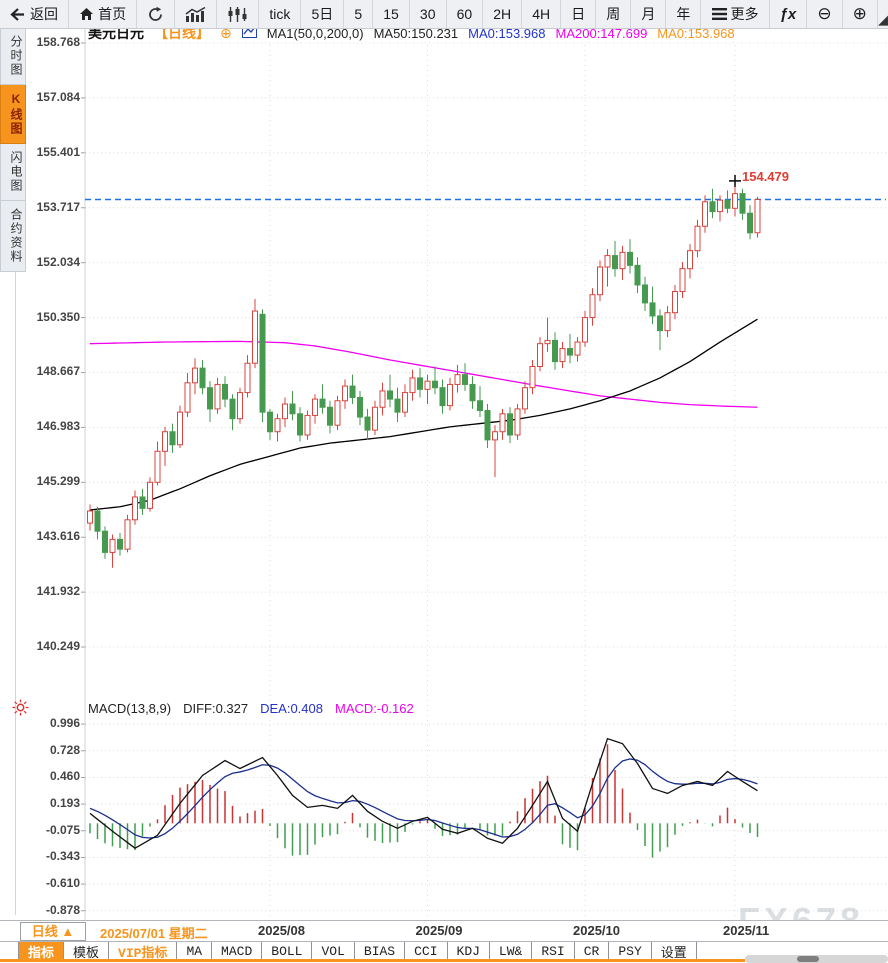 The width and height of the screenshot is (888, 963). Describe the element at coordinates (380, 951) in the screenshot. I see `bias-button: BIAS` at that location.